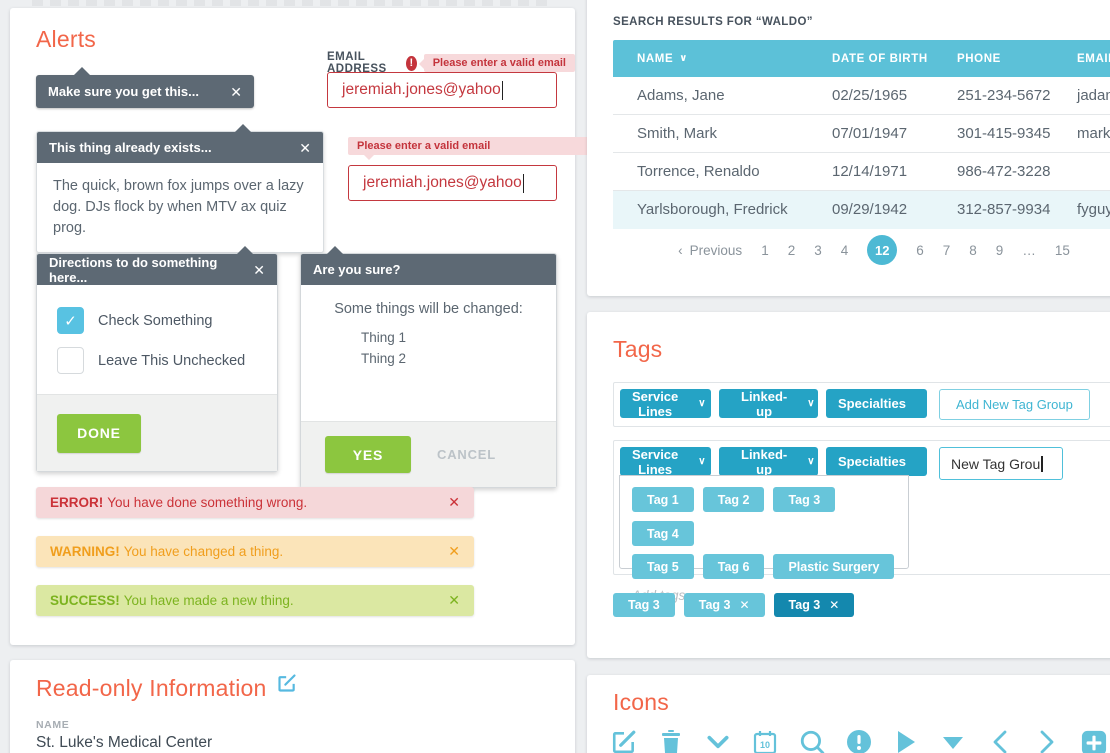 This screenshot has width=1110, height=753. Describe the element at coordinates (442, 182) in the screenshot. I see `email2-input-value: jeremiah.jones@yahoo` at that location.